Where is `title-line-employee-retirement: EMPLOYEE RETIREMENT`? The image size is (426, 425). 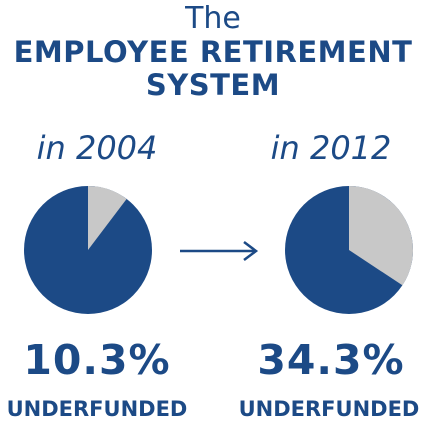
title-line-employee-retirement: EMPLOYEE RETIREMENT is located at coordinates (213, 52).